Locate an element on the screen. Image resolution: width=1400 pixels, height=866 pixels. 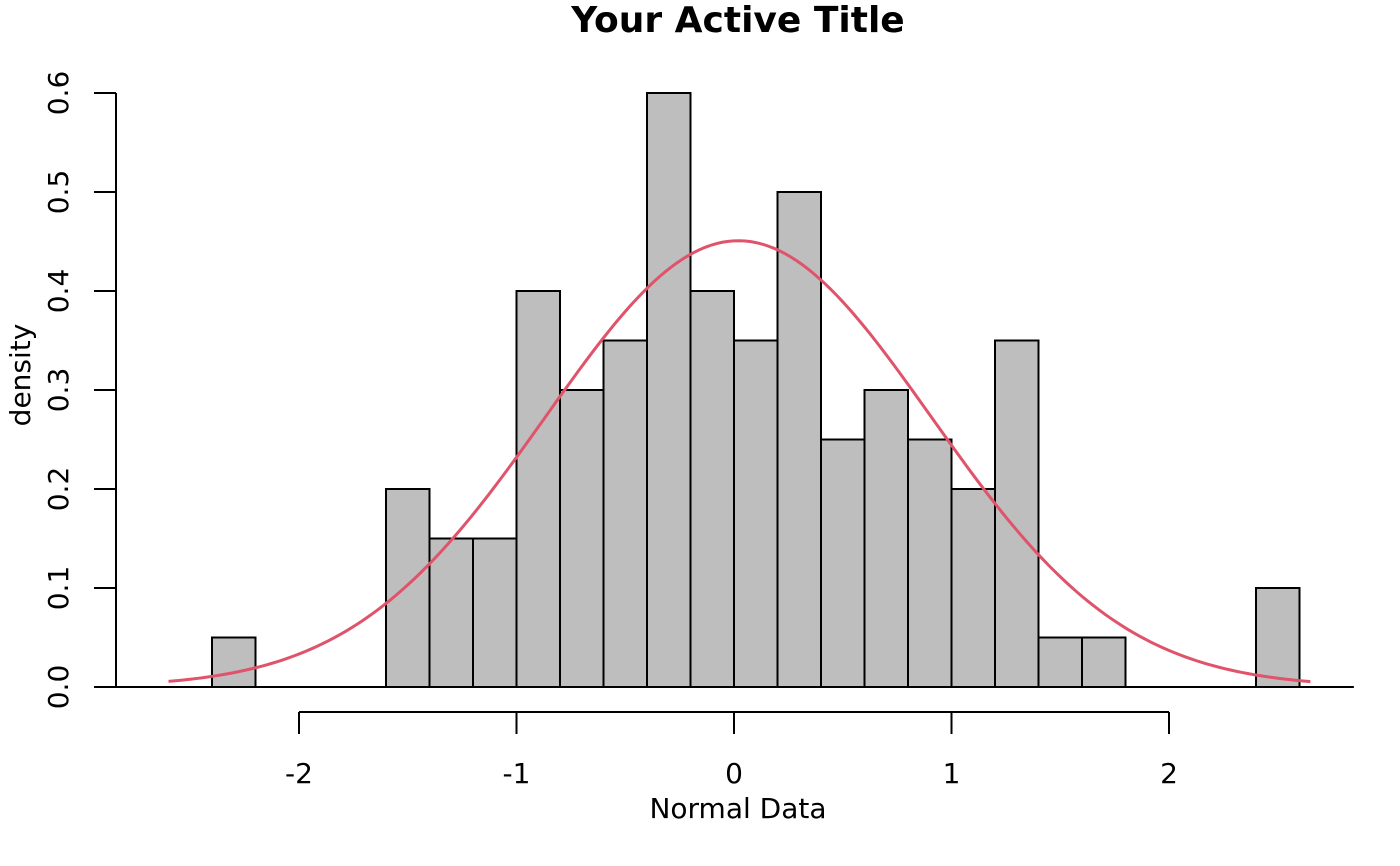
x-tick-label: 2 is located at coordinates (1169, 773).